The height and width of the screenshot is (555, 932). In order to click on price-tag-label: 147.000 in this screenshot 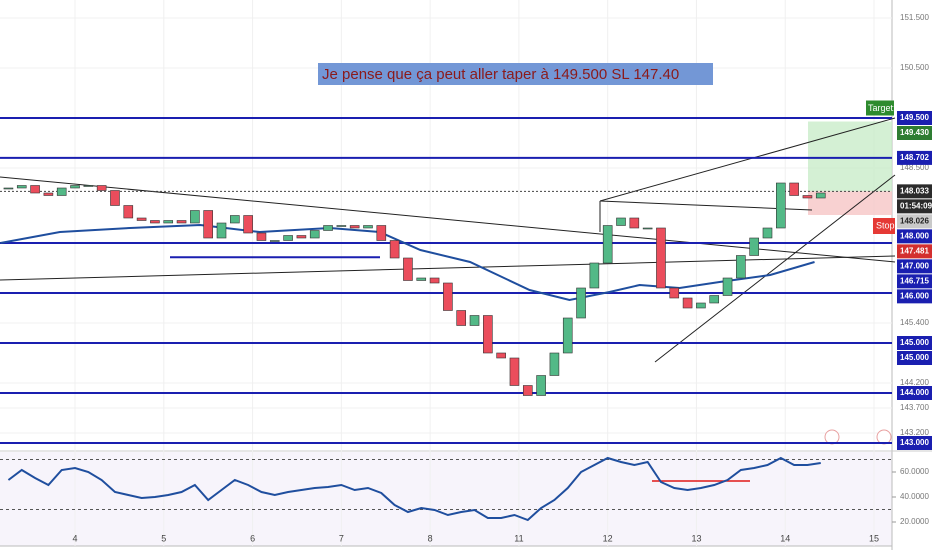, I will do `click(914, 265)`.